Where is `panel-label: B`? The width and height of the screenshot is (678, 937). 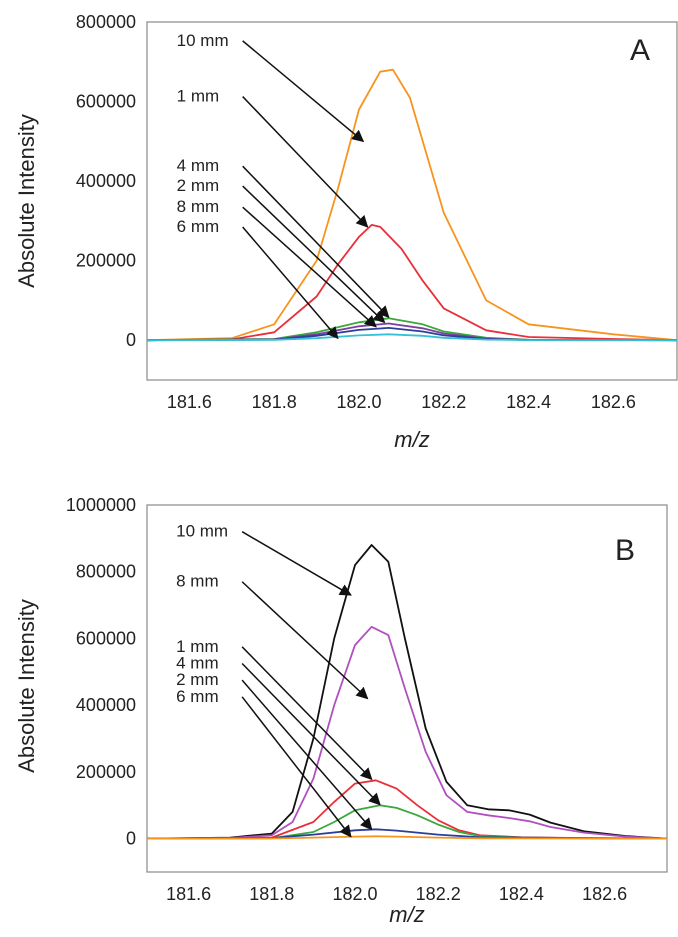 panel-label: B is located at coordinates (625, 550).